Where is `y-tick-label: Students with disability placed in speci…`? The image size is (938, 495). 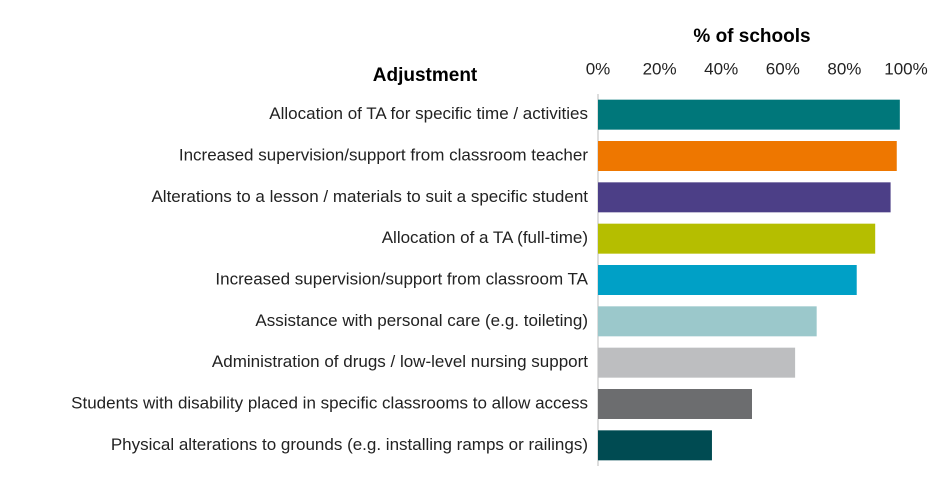 y-tick-label: Students with disability placed in speci… is located at coordinates (329, 402).